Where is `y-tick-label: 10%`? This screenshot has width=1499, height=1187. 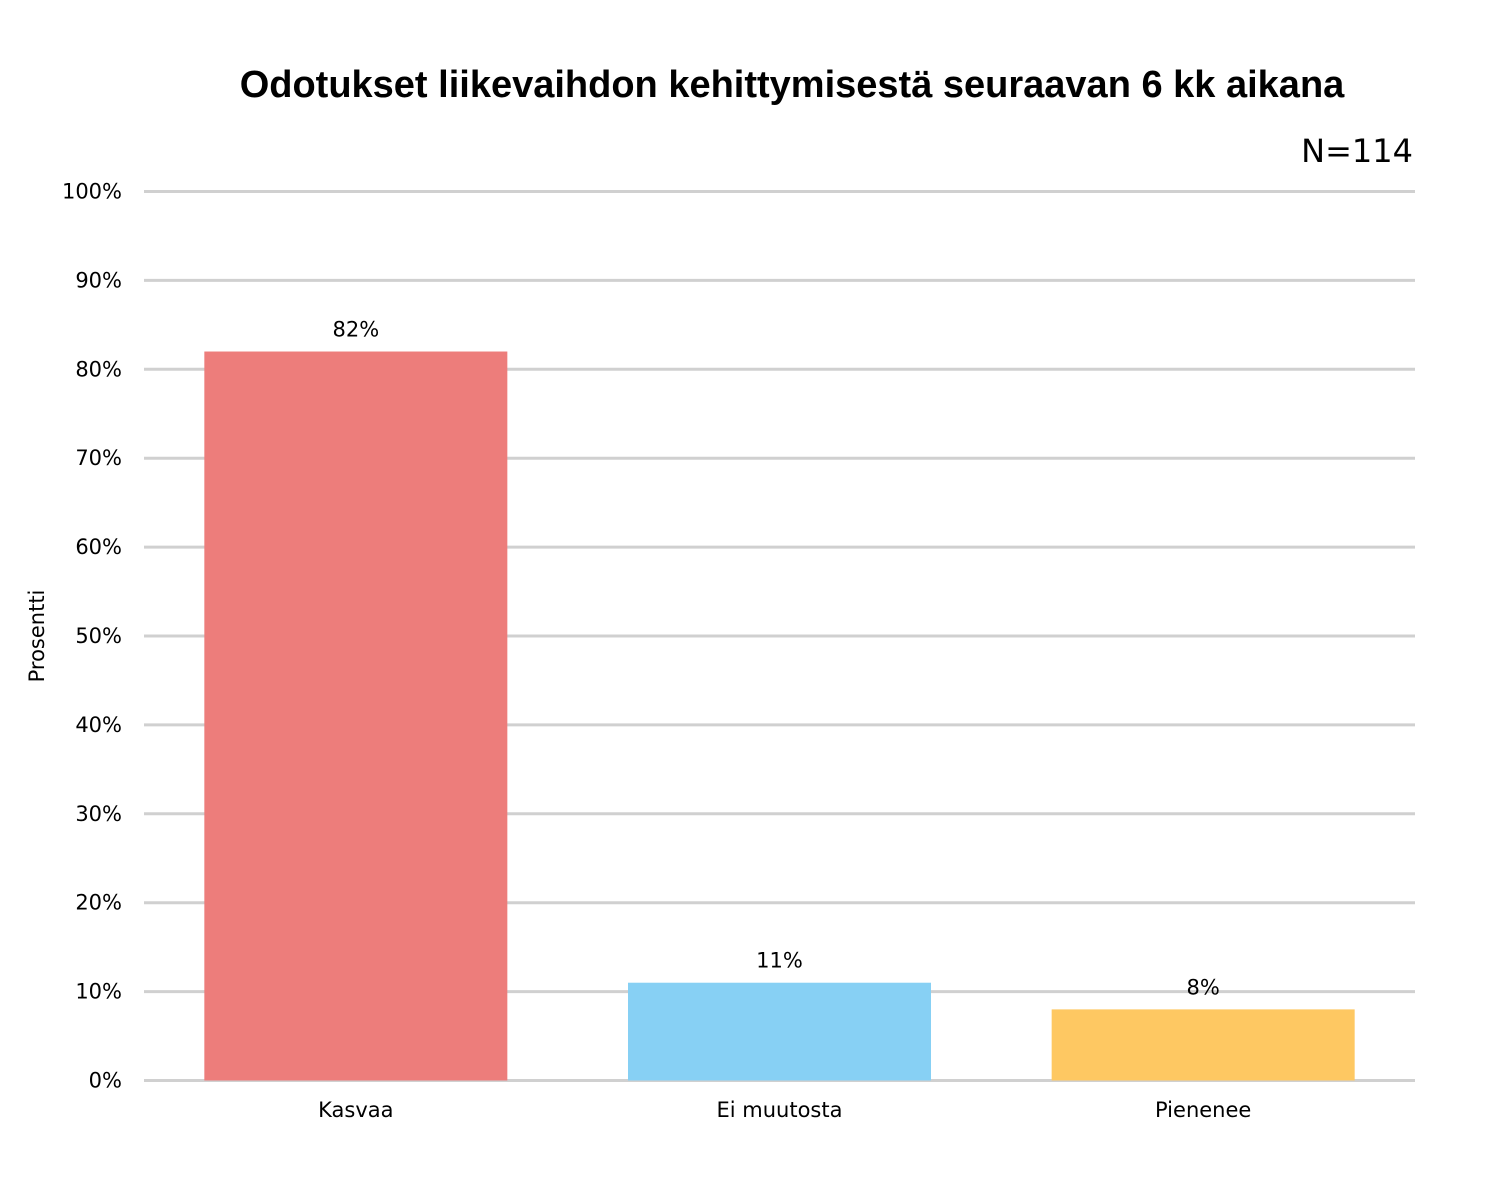
y-tick-label: 10% is located at coordinates (98, 992).